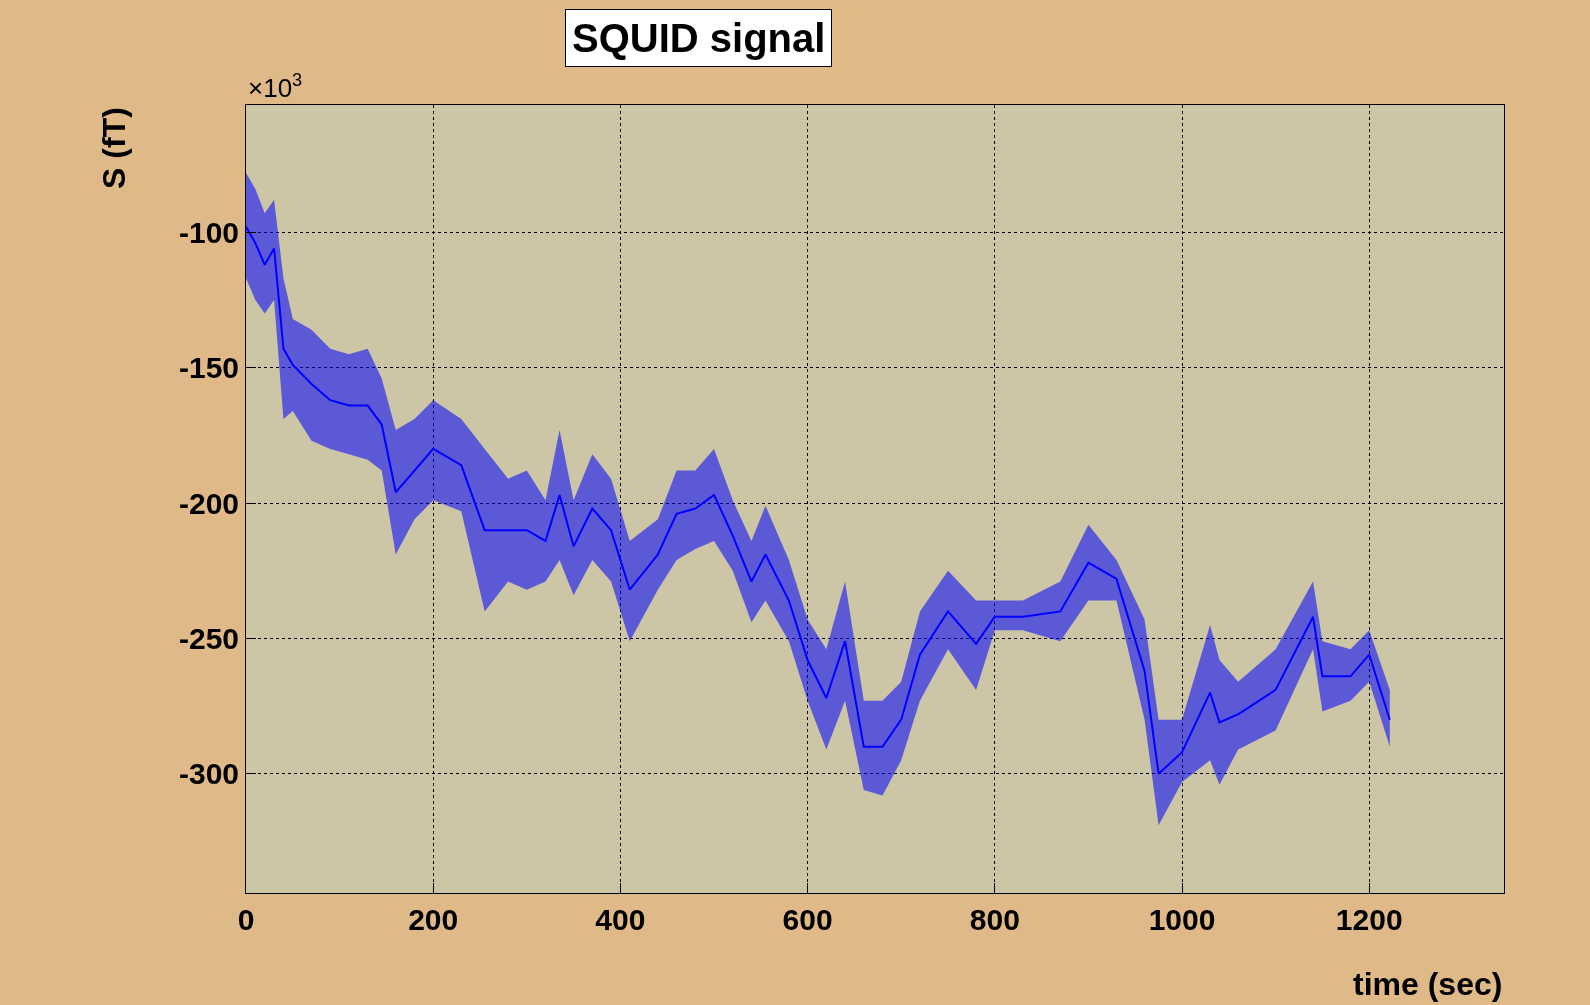 The height and width of the screenshot is (1005, 1590). What do you see at coordinates (620, 919) in the screenshot?
I see `x-tick-label: 400` at bounding box center [620, 919].